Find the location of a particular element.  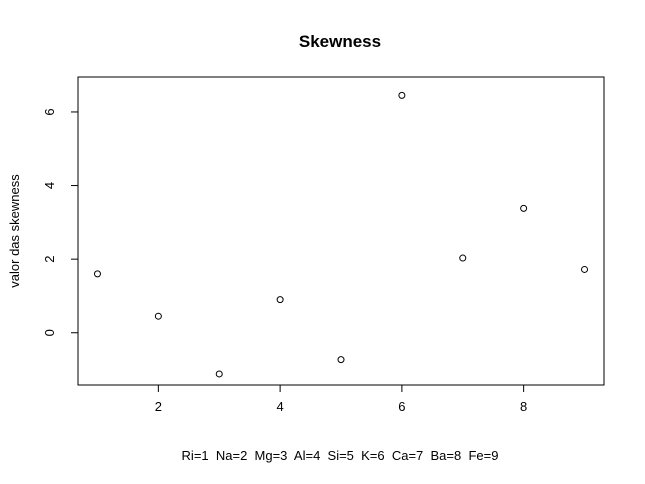

chart-title: Skewness is located at coordinates (340, 41).